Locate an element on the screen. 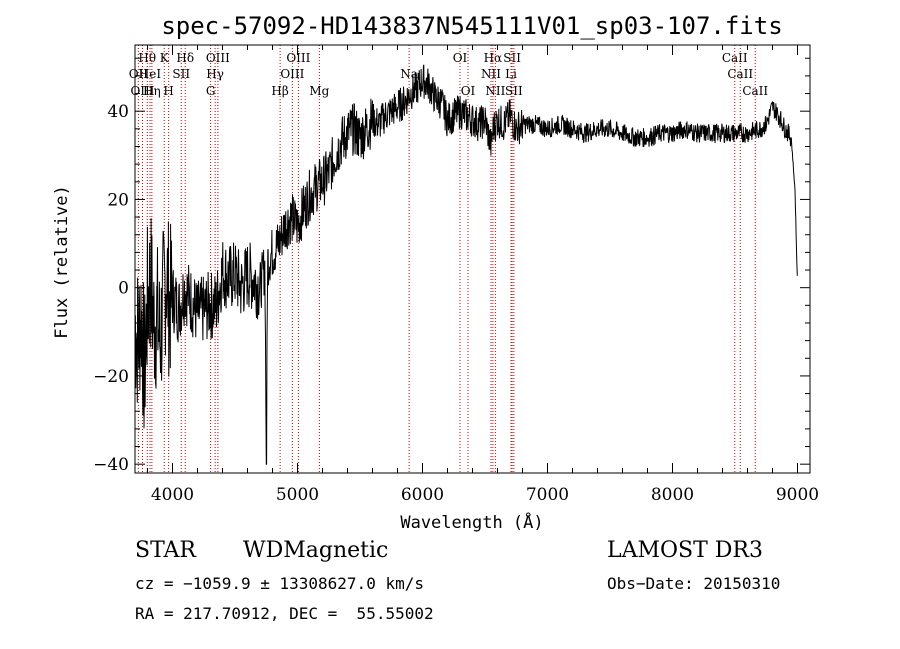 This screenshot has width=900, height=649. x-tick-label: 8000 is located at coordinates (672, 495).